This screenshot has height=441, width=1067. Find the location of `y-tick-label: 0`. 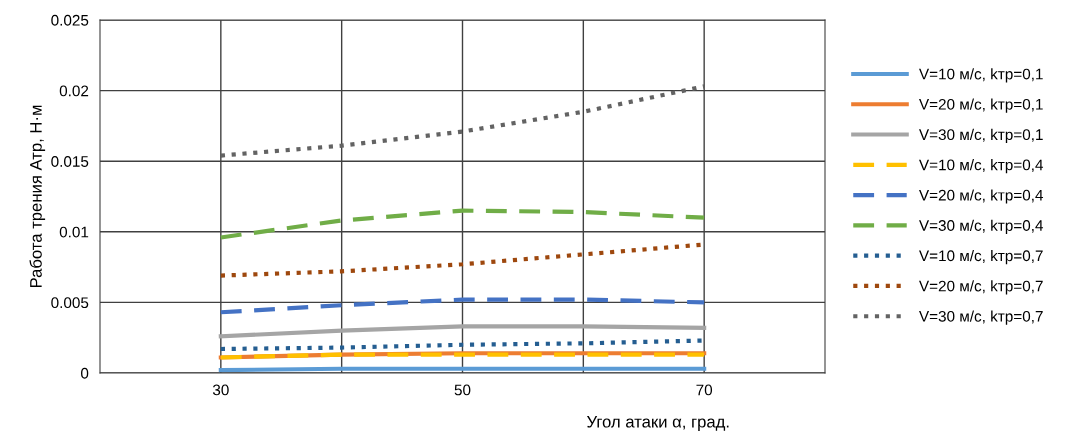

y-tick-label: 0 is located at coordinates (84, 373).